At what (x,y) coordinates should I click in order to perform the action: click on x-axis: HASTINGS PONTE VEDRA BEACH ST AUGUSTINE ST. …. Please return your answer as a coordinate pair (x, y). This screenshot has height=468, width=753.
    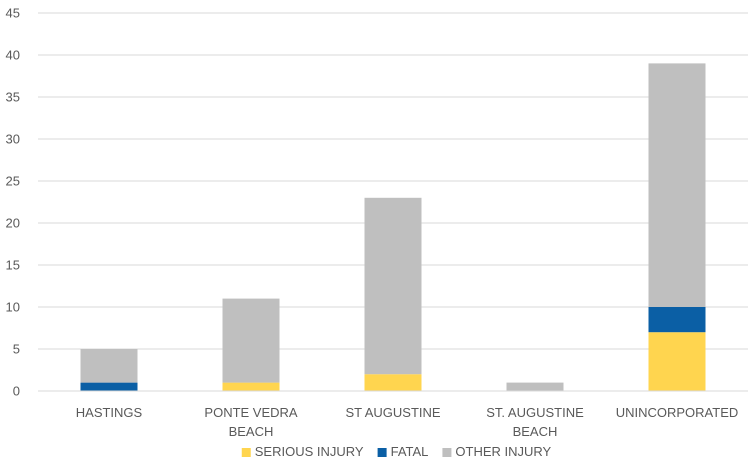
    Looking at the image, I should click on (393, 414).